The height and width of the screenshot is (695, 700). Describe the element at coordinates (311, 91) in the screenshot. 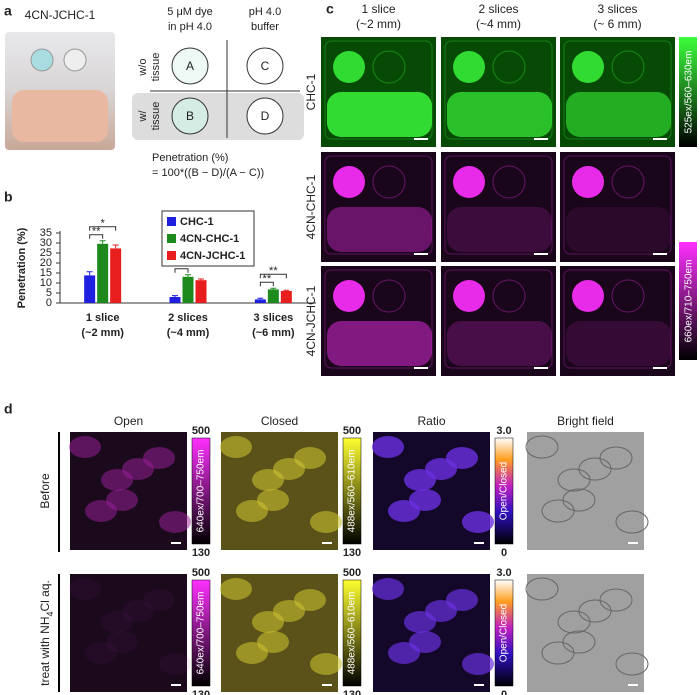

I see `row-header: CHC-1` at that location.